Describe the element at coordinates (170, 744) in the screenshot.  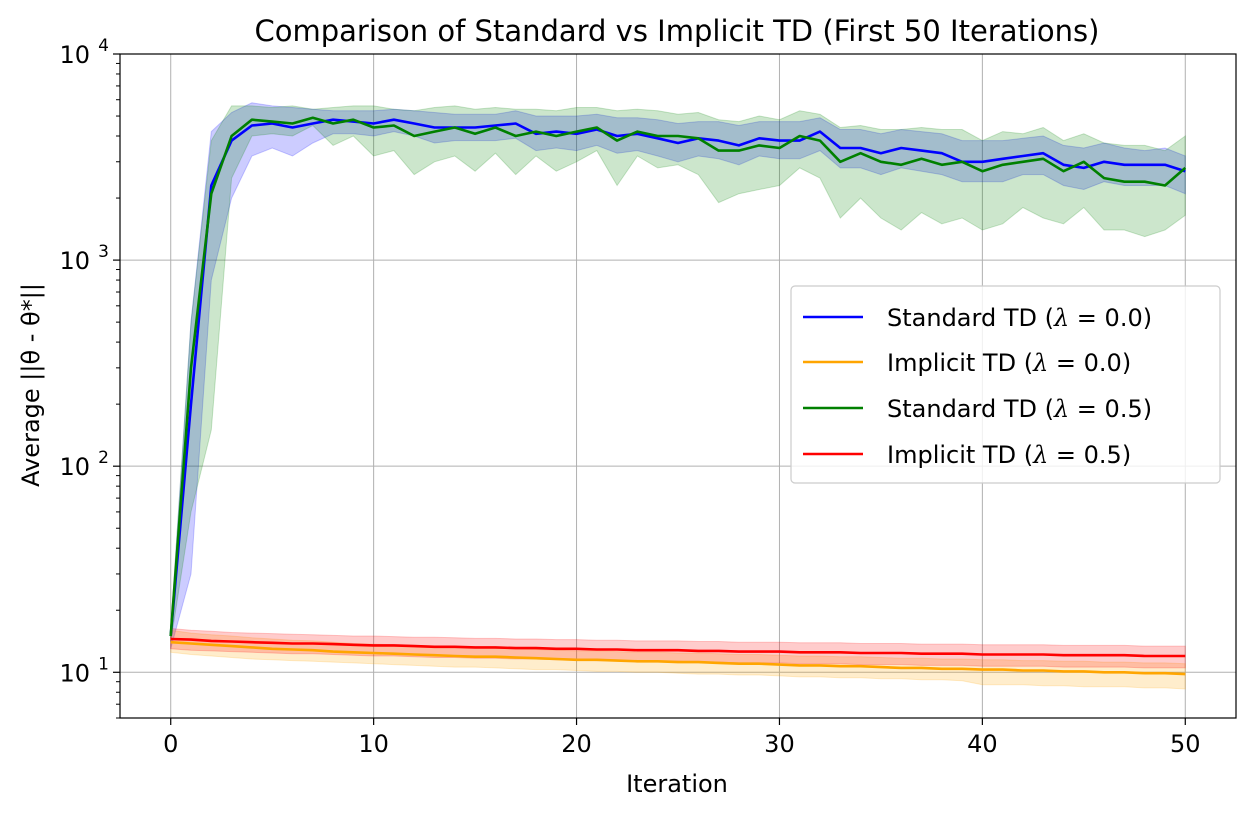
I see `x-tick-label: 0` at that location.